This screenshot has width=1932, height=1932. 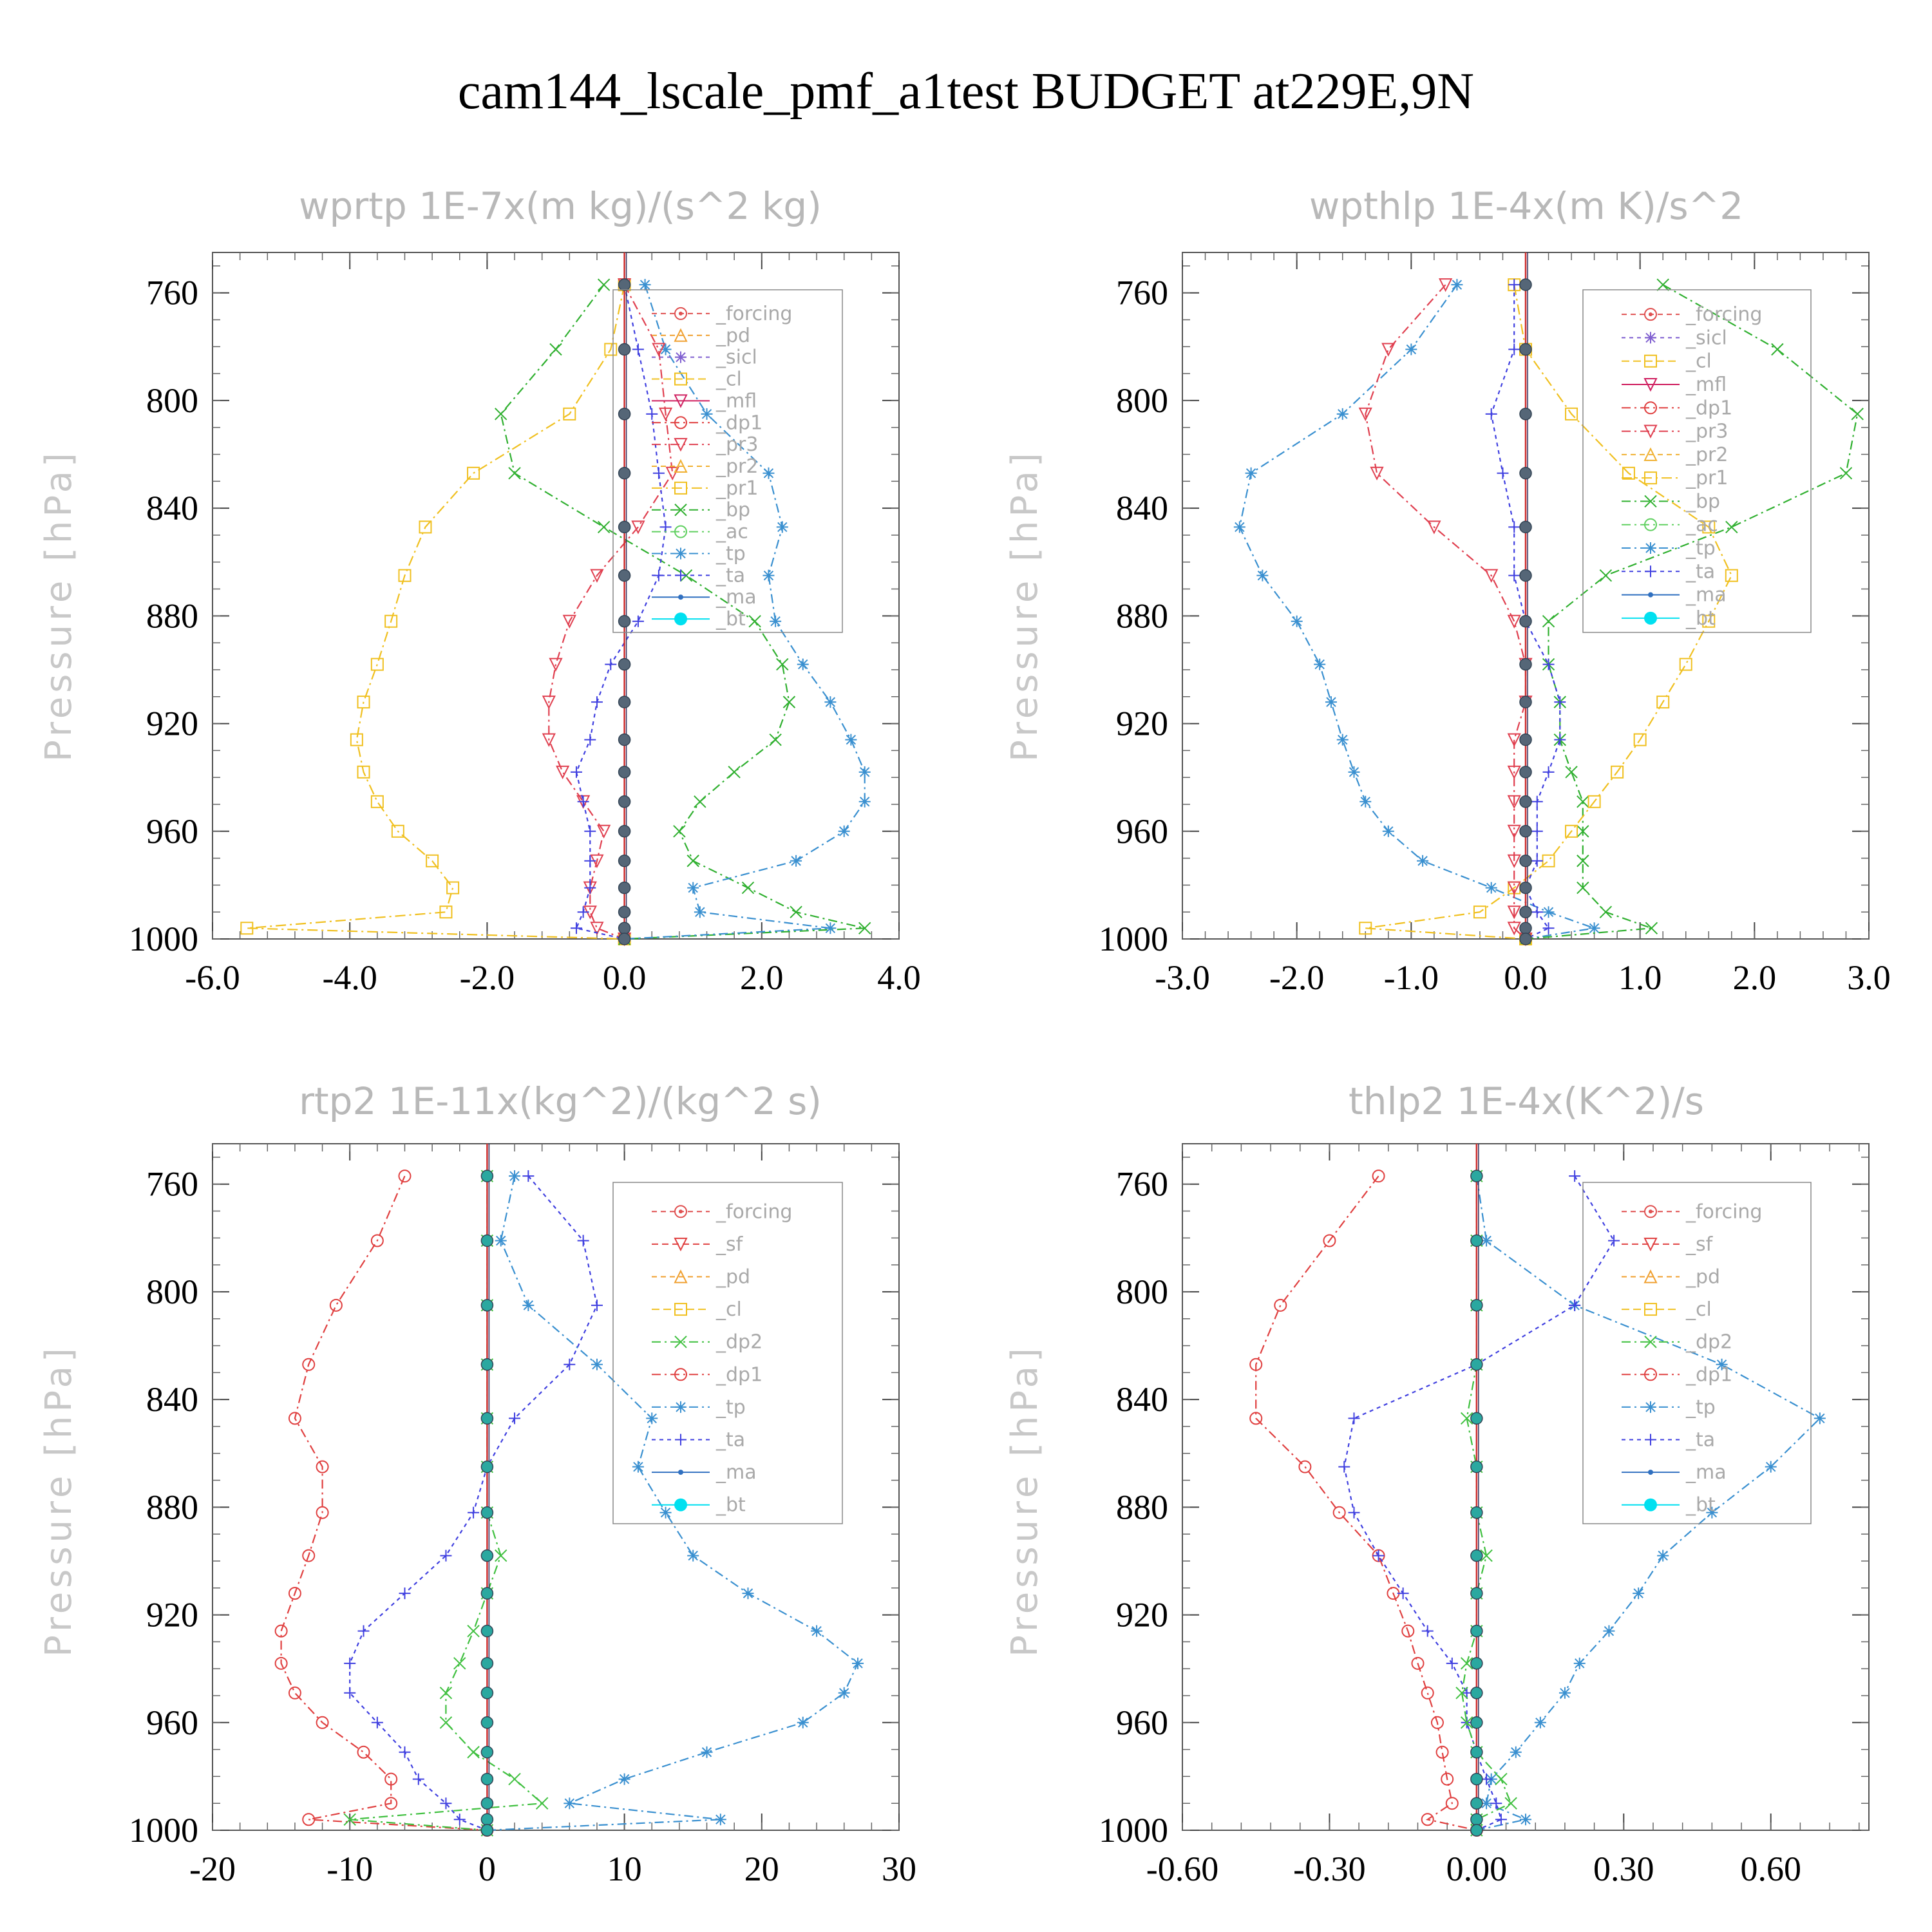 I want to click on wpthlp-x-tick-label: -2.0, so click(x=1296, y=977).